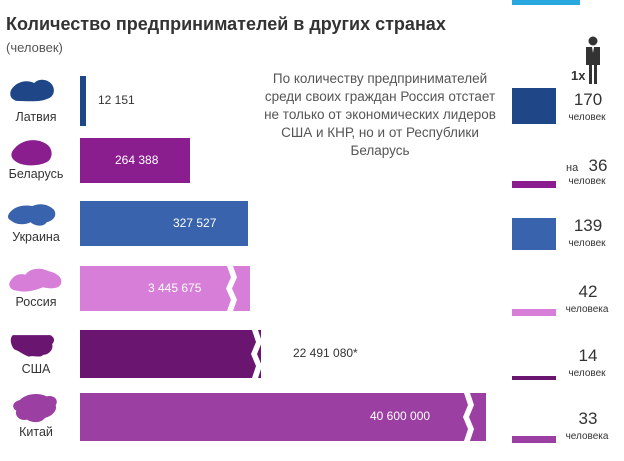  What do you see at coordinates (593, 60) in the screenshot?
I see `person-icon` at bounding box center [593, 60].